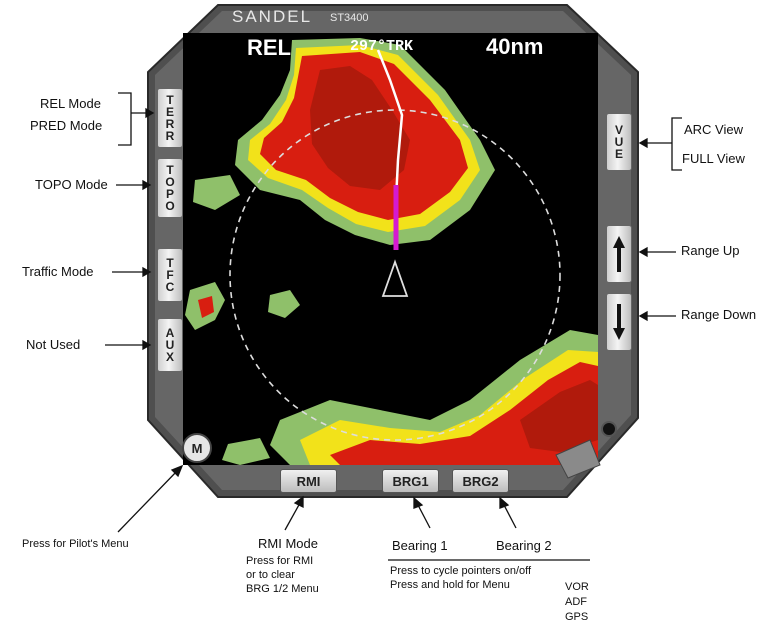 The height and width of the screenshot is (633, 781). I want to click on arc-view-label: ARC View, so click(714, 129).